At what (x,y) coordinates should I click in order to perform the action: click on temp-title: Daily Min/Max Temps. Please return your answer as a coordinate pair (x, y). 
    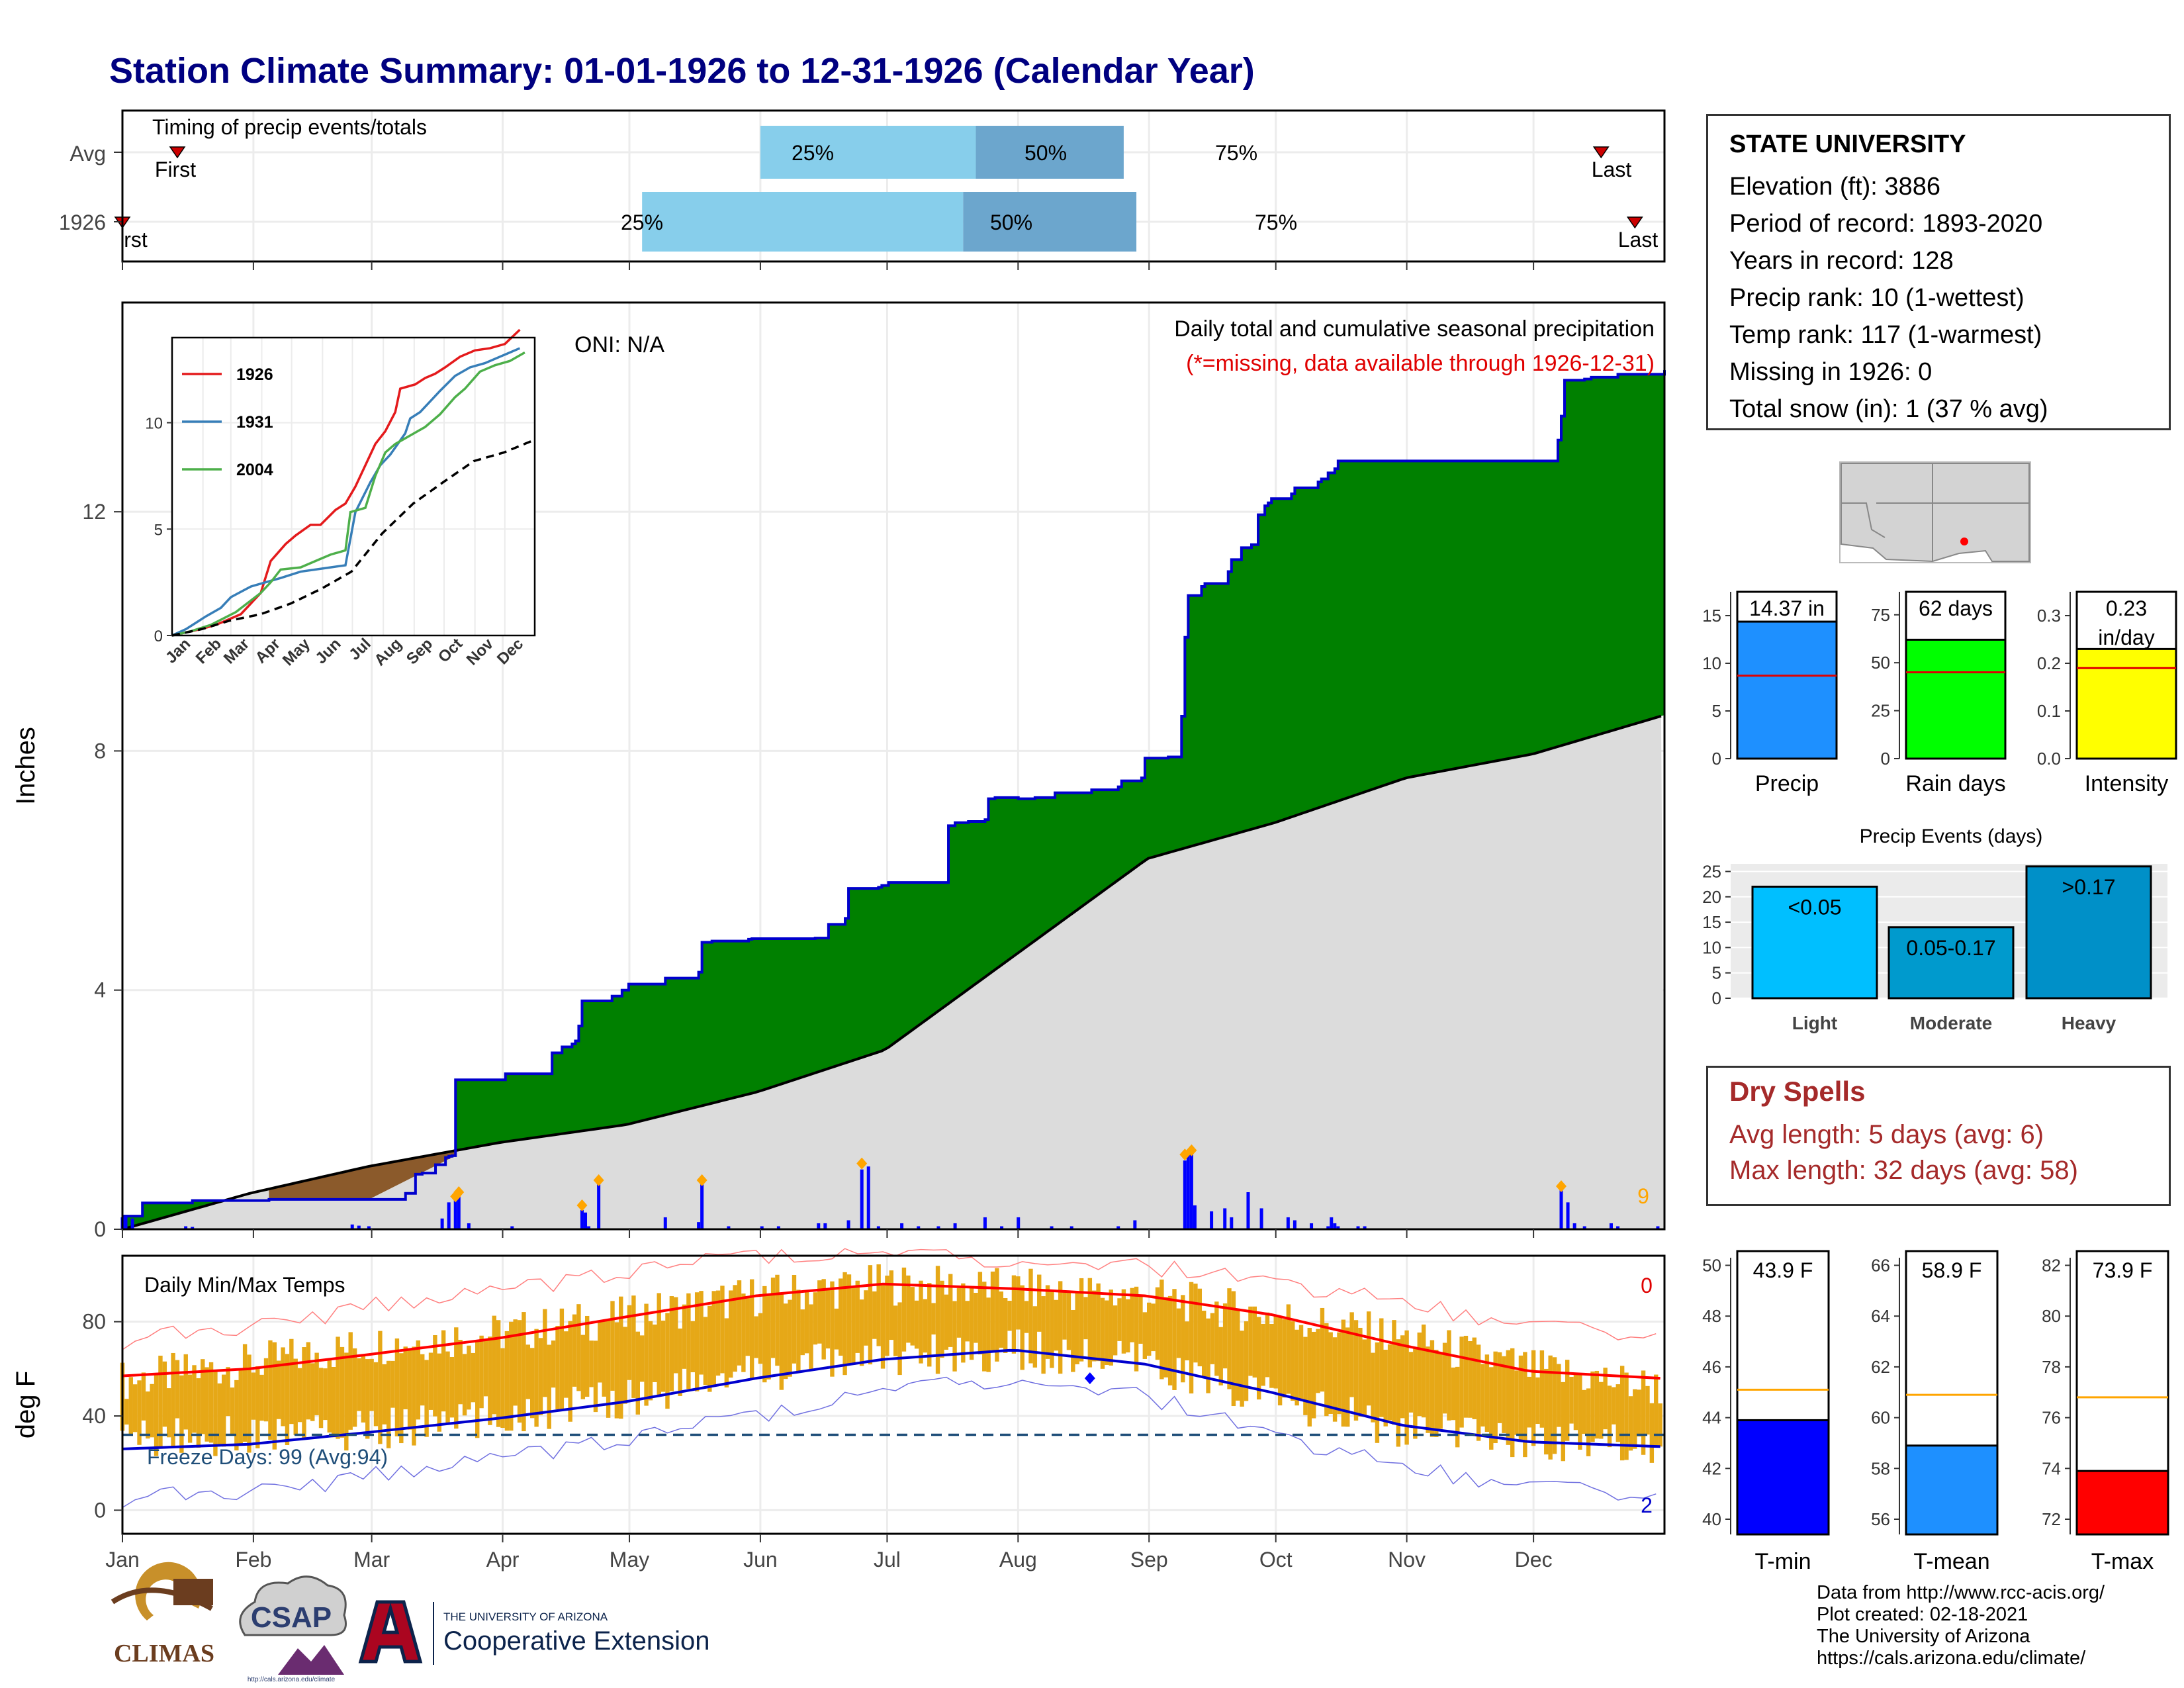
    Looking at the image, I should click on (245, 1285).